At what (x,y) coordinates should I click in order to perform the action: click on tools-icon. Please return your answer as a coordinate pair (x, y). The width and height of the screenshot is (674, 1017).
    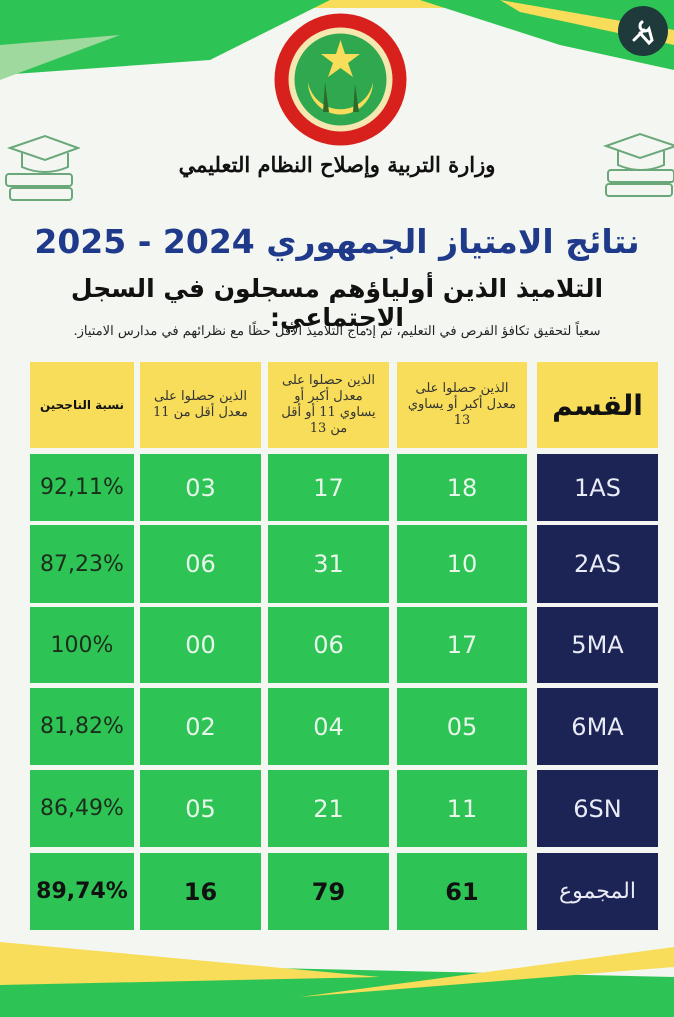
    Looking at the image, I should click on (643, 31).